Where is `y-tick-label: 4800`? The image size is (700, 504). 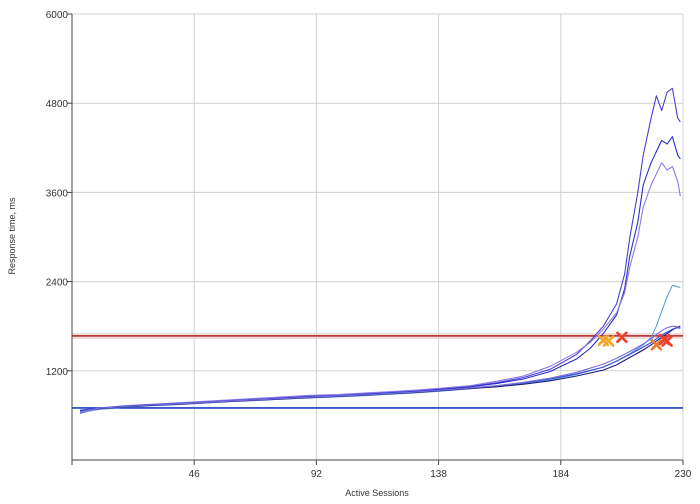
y-tick-label: 4800 is located at coordinates (57, 104).